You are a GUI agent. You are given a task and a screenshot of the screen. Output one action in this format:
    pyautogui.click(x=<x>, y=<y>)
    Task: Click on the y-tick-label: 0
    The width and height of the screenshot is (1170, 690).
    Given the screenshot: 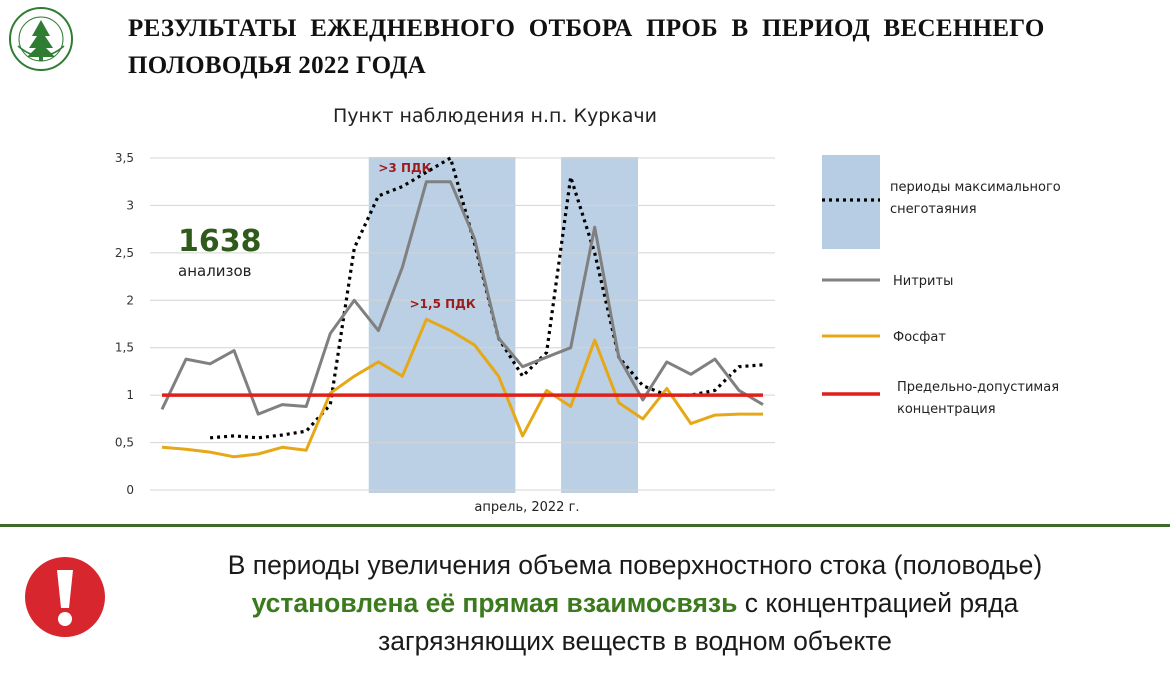 What is the action you would take?
    pyautogui.click(x=130, y=490)
    